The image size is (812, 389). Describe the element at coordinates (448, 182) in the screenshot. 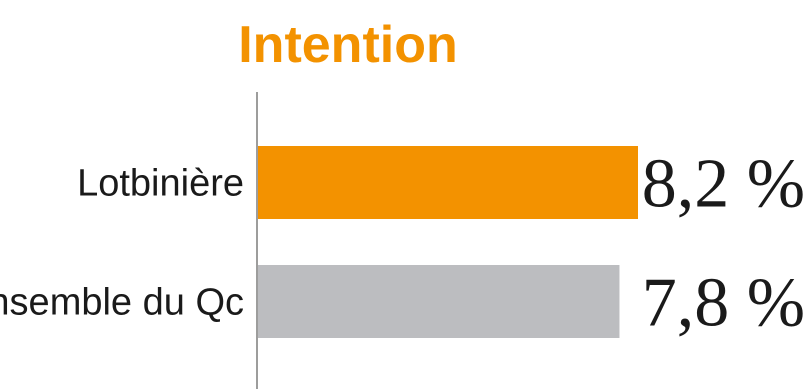

I see `bar-lotbiniere` at that location.